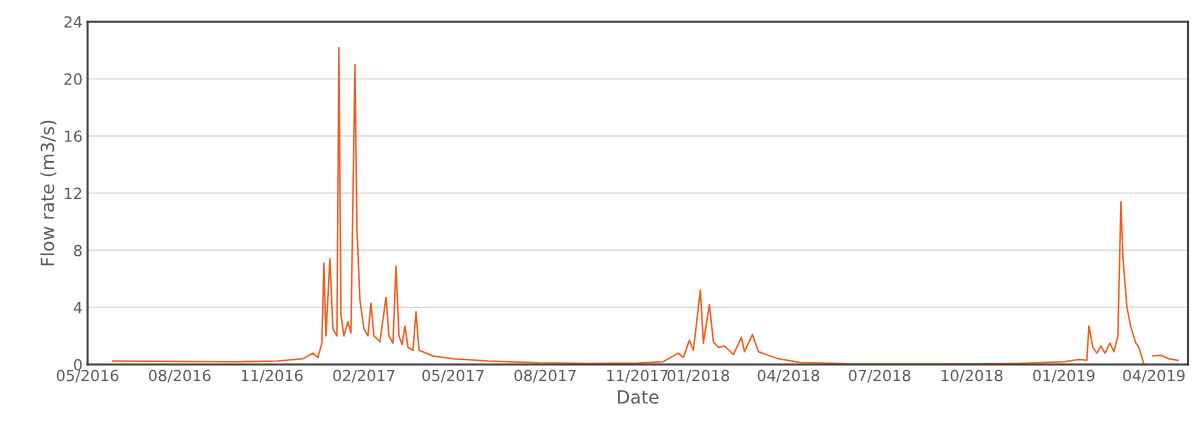 The image size is (1200, 434). Describe the element at coordinates (272, 376) in the screenshot. I see `x-tick-label: 11/2016` at that location.